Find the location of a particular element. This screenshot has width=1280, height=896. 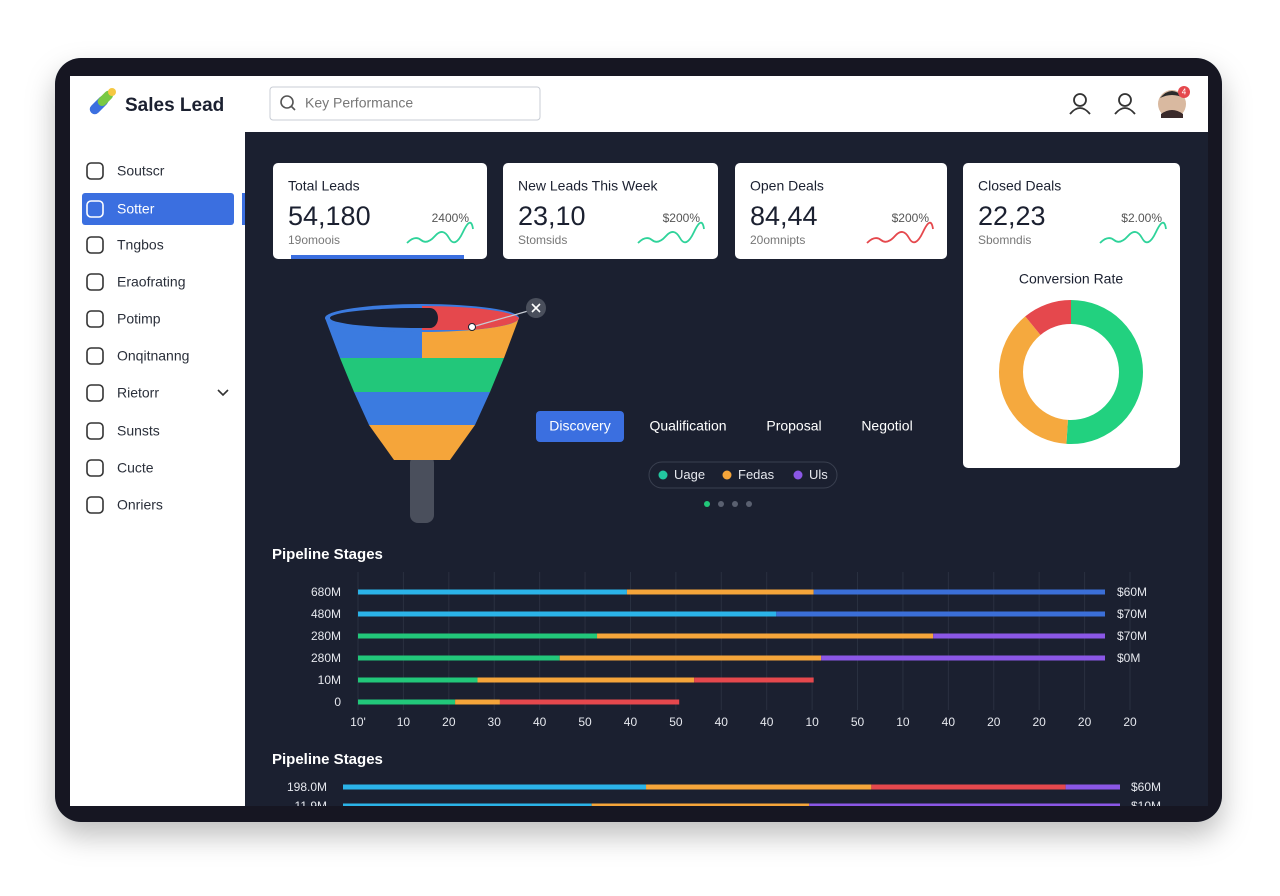

menu-item: Cucte is located at coordinates (135, 468).